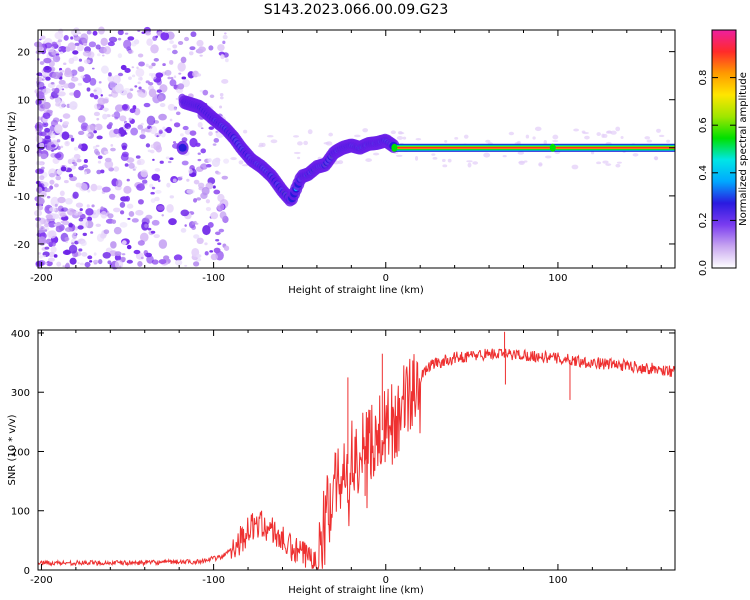 The height and width of the screenshot is (600, 750). What do you see at coordinates (386, 278) in the screenshot?
I see `spectrogram-x-tick-label: 0` at bounding box center [386, 278].